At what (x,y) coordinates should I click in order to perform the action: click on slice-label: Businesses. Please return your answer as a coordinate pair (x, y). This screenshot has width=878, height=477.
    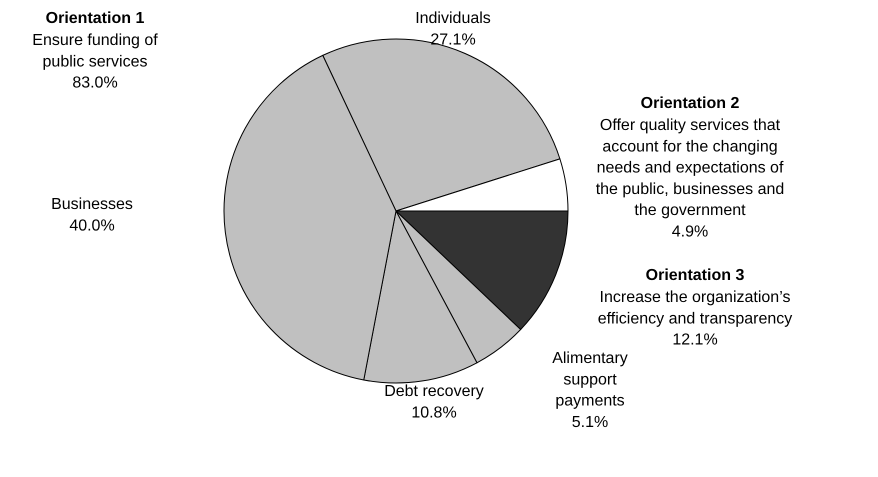
    Looking at the image, I should click on (92, 204).